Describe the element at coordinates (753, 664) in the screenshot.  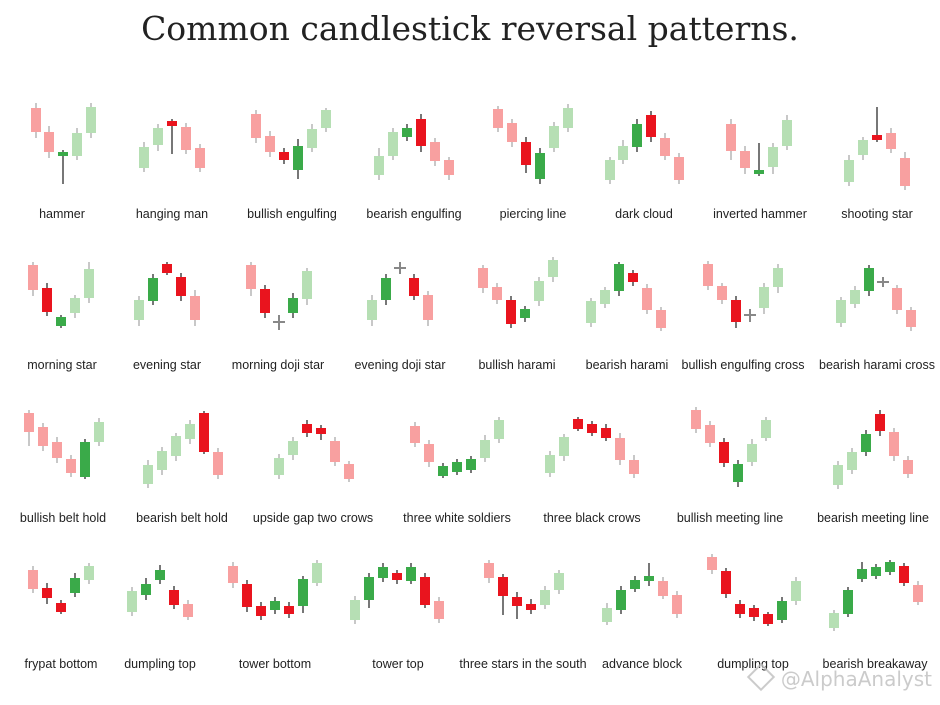
I see `pattern-label: dumpling top` at that location.